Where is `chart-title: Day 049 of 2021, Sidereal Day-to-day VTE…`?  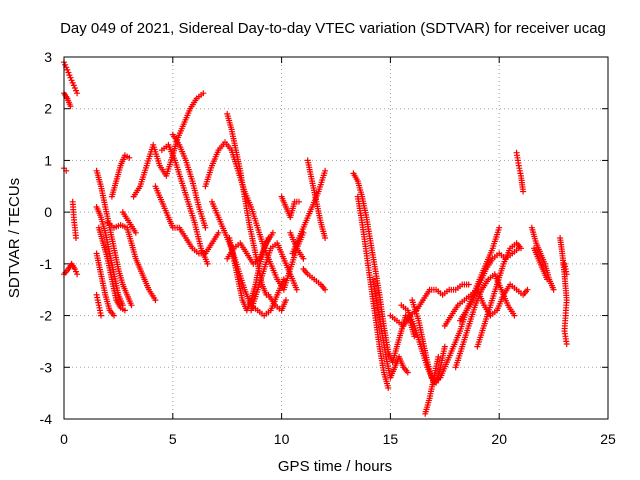
chart-title: Day 049 of 2021, Sidereal Day-to-day VTE… is located at coordinates (333, 28).